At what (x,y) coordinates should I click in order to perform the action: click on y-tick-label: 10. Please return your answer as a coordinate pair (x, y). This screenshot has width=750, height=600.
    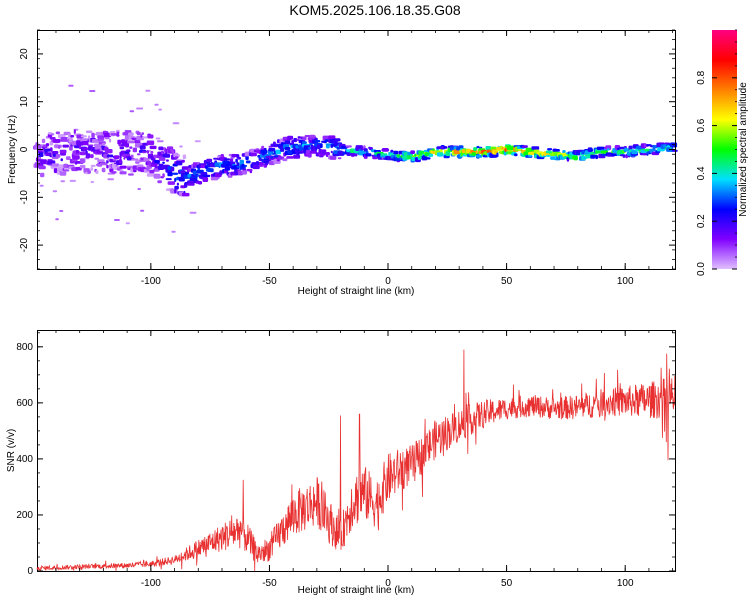
    Looking at the image, I should click on (24, 102).